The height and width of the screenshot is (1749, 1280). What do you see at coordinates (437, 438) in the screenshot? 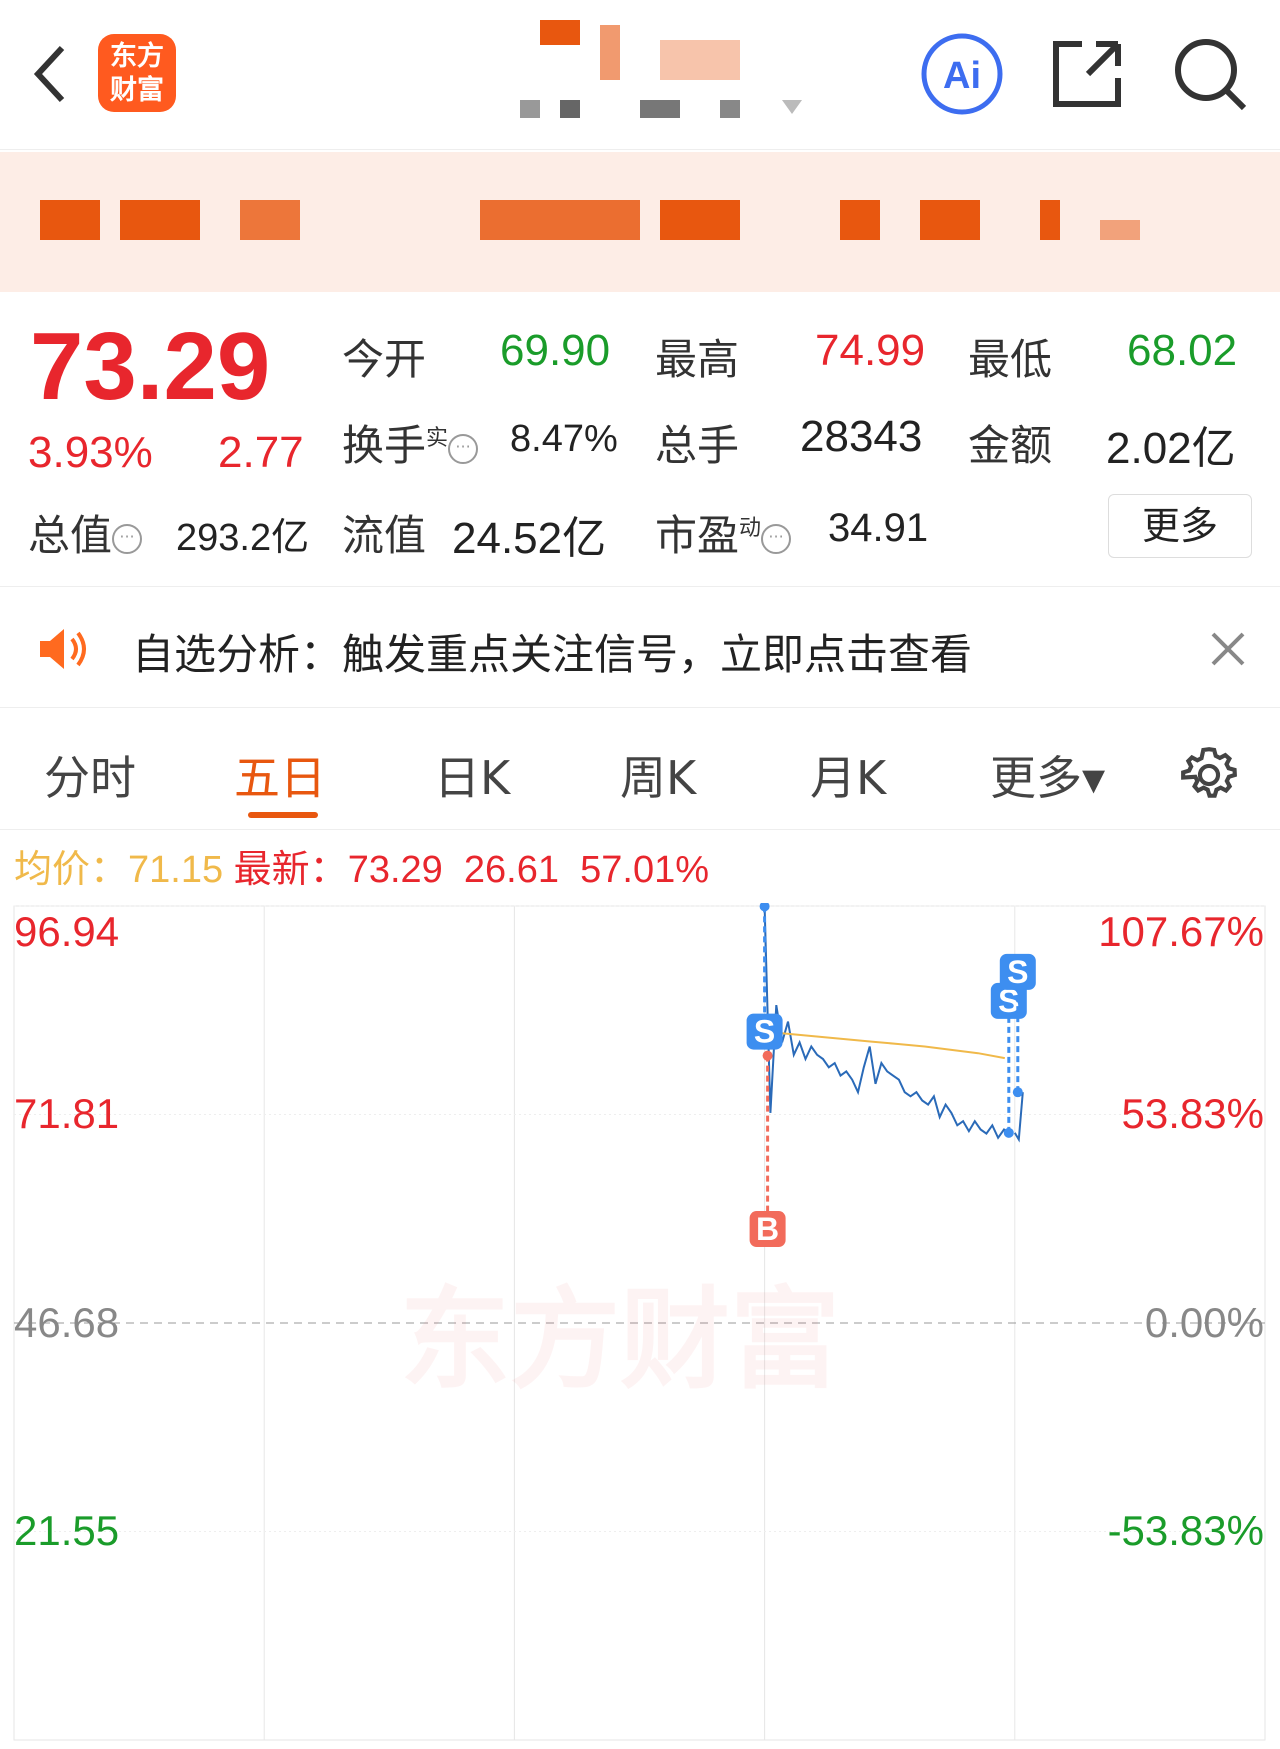
I see `turnover-sup: 实` at bounding box center [437, 438].